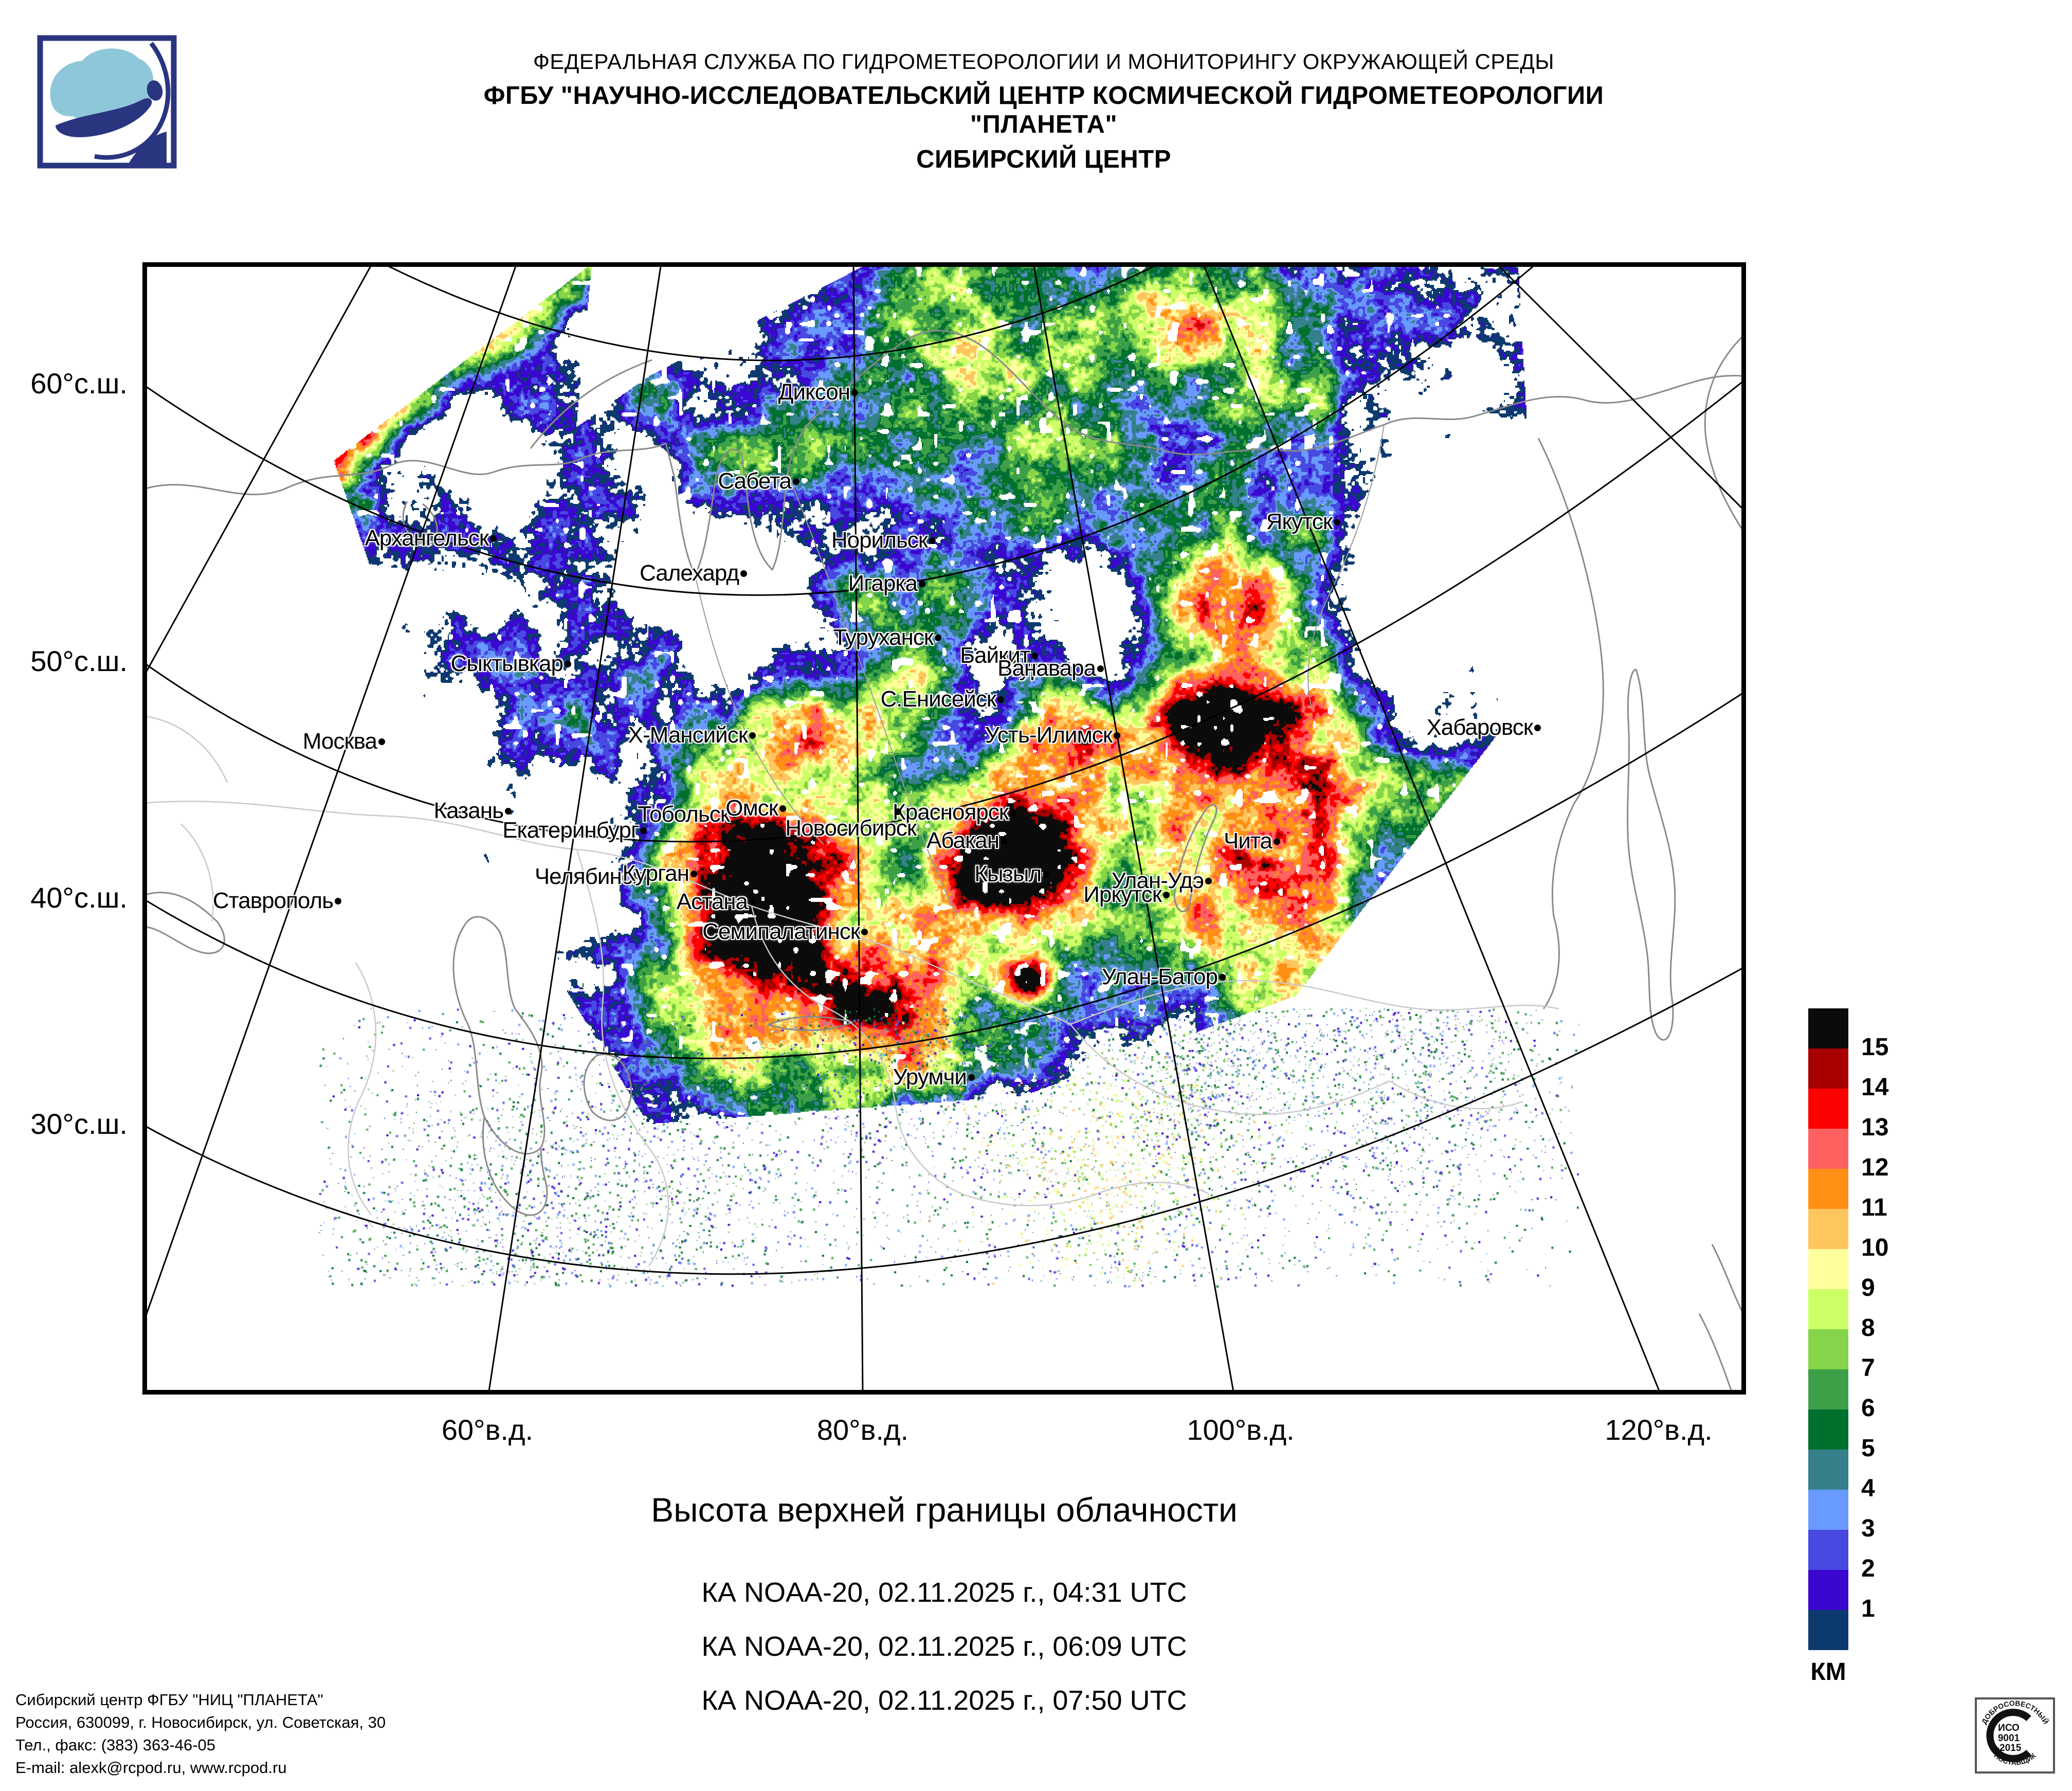 This screenshot has width=2072, height=1791. Describe the element at coordinates (338, 901) in the screenshot. I see `city-dot-Ставрополь` at that location.